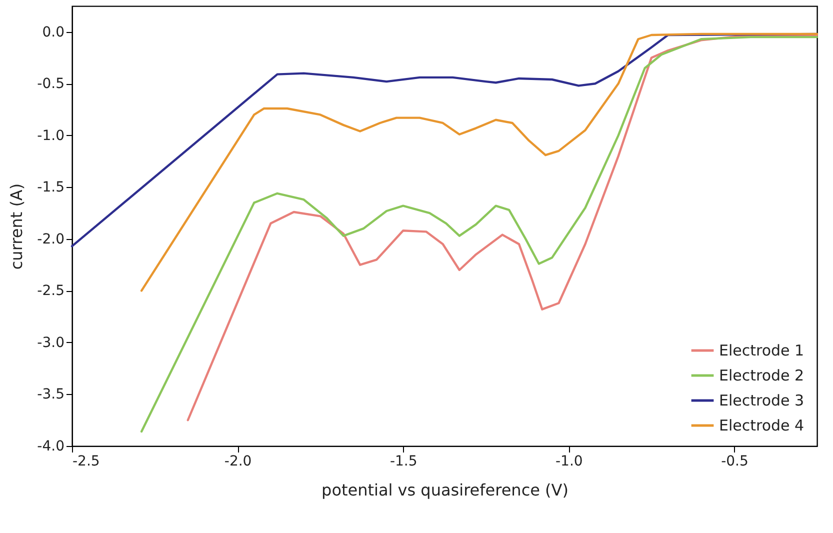 The image size is (833, 533). What do you see at coordinates (86, 462) in the screenshot?
I see `x-tick-label: -2.5` at bounding box center [86, 462].